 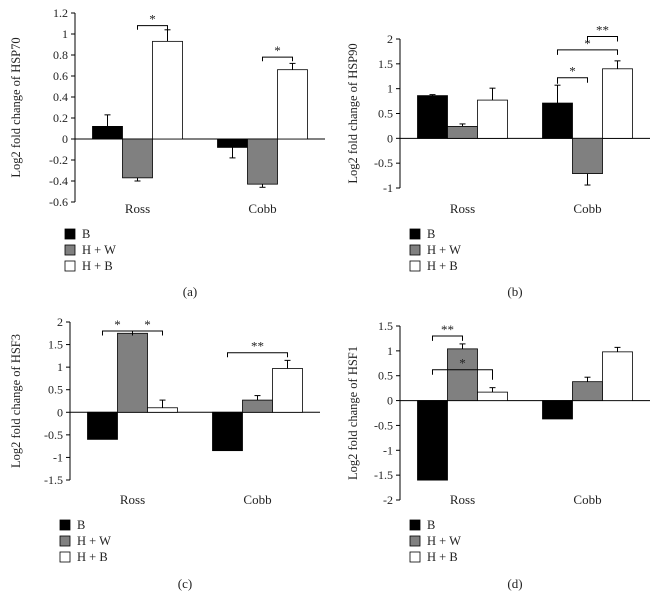 I want to click on y-tick-label: -2, so click(x=388, y=500).